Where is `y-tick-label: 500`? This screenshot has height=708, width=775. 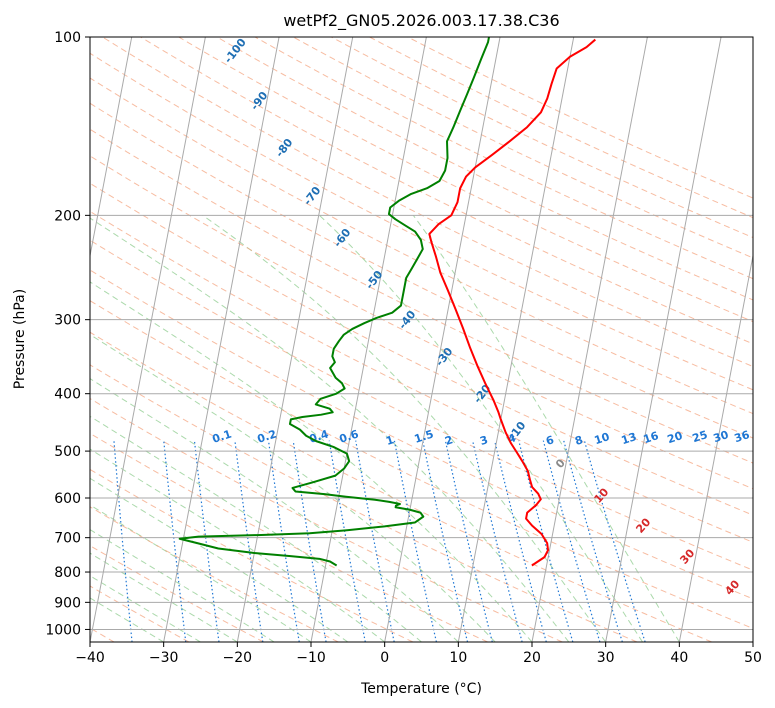
y-tick-label: 500 is located at coordinates (67, 452).